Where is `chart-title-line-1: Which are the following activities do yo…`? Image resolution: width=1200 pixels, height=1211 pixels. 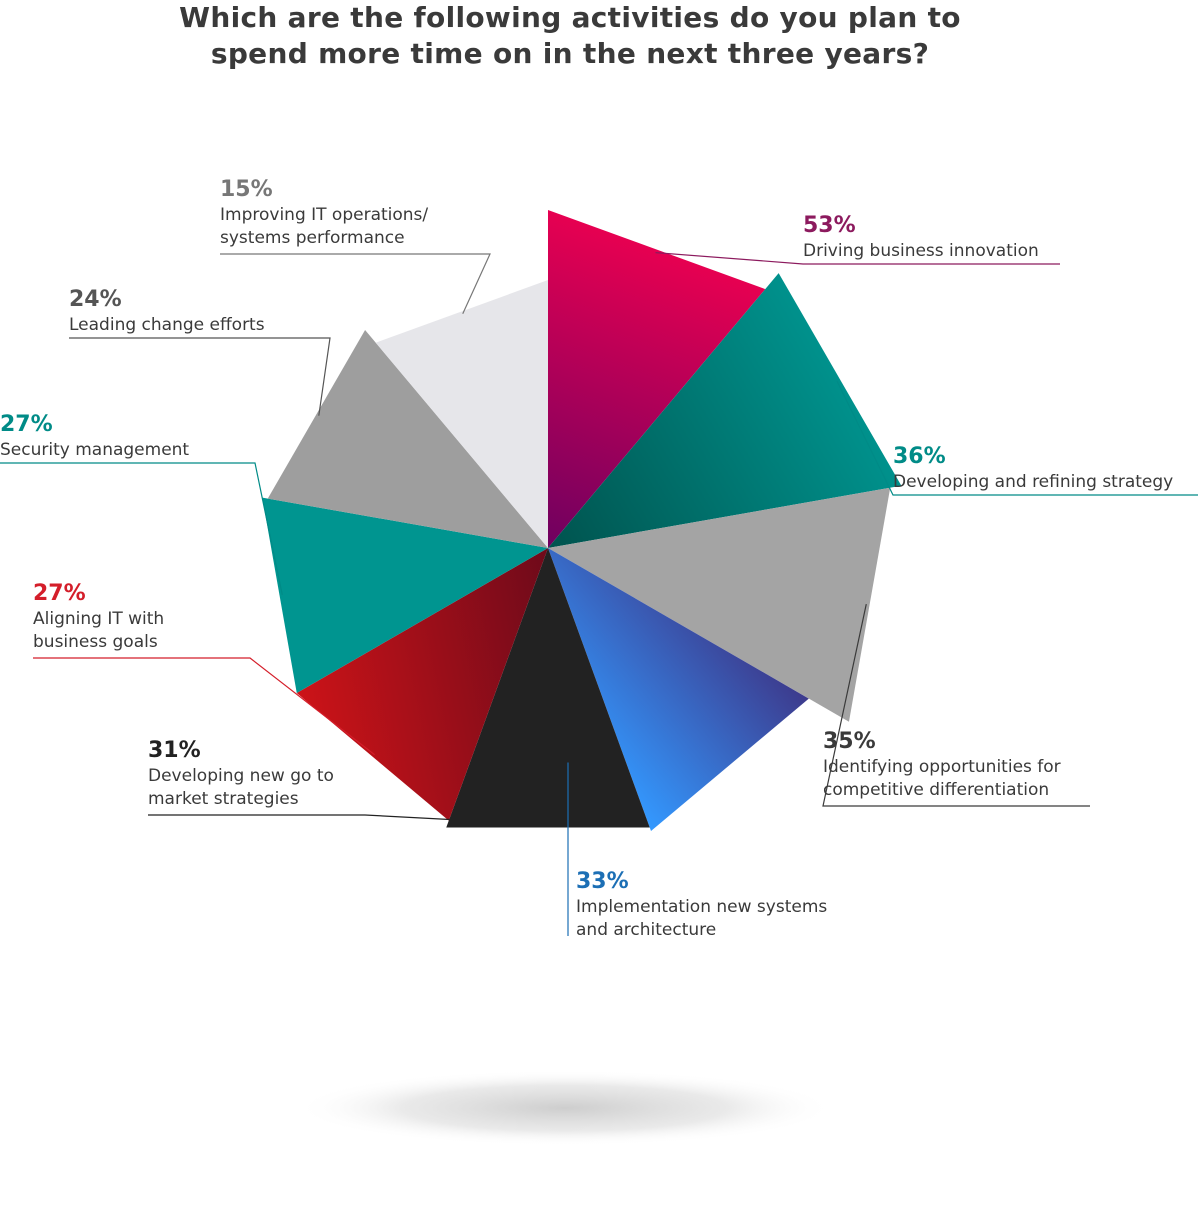 chart-title-line-1: Which are the following activities do yo… is located at coordinates (570, 17).